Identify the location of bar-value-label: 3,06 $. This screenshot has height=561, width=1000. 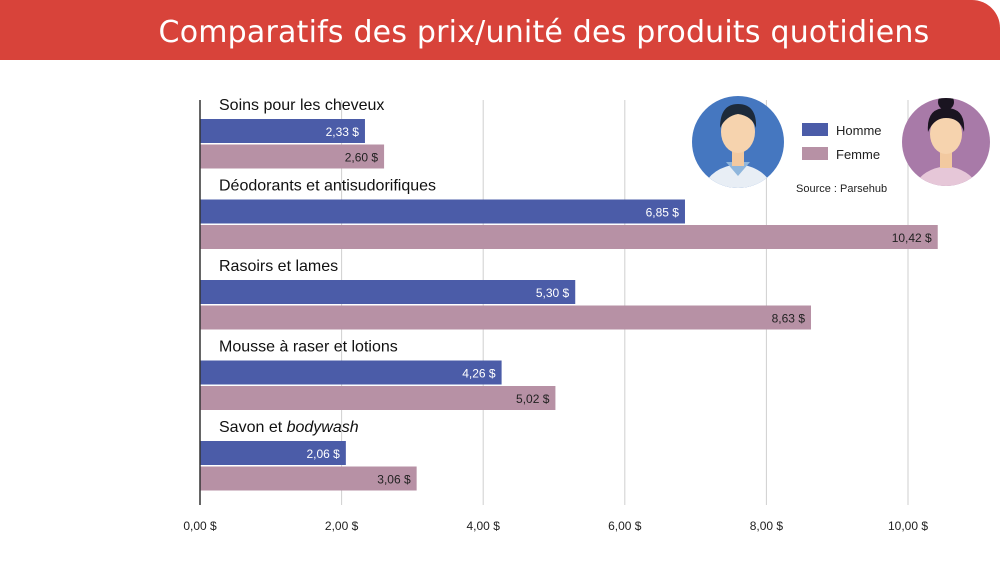
(394, 480).